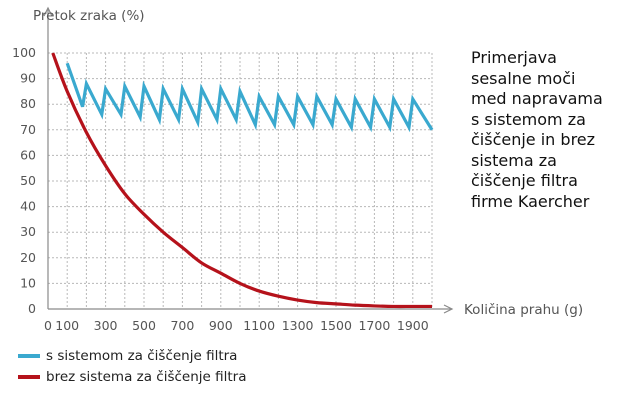  What do you see at coordinates (67, 325) in the screenshot?
I see `x-tick-label: 100` at bounding box center [67, 325].